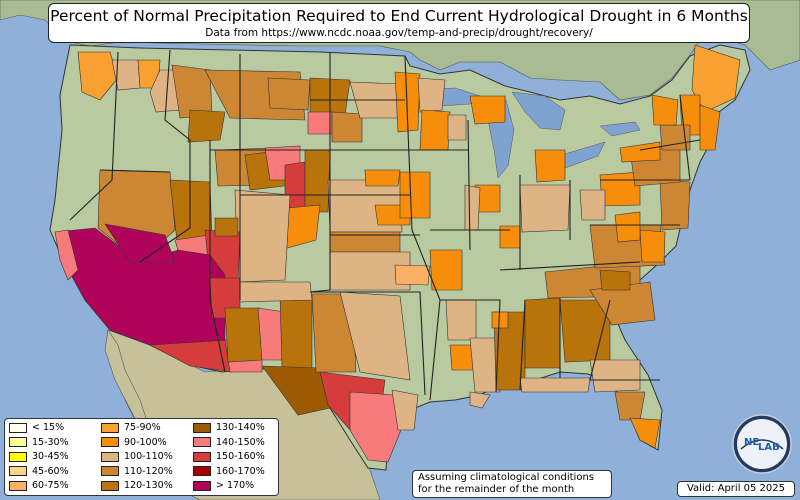 This screenshot has height=500, width=800. What do you see at coordinates (506, 477) in the screenshot?
I see `note-line-1: Assuming climatological conditions` at bounding box center [506, 477].